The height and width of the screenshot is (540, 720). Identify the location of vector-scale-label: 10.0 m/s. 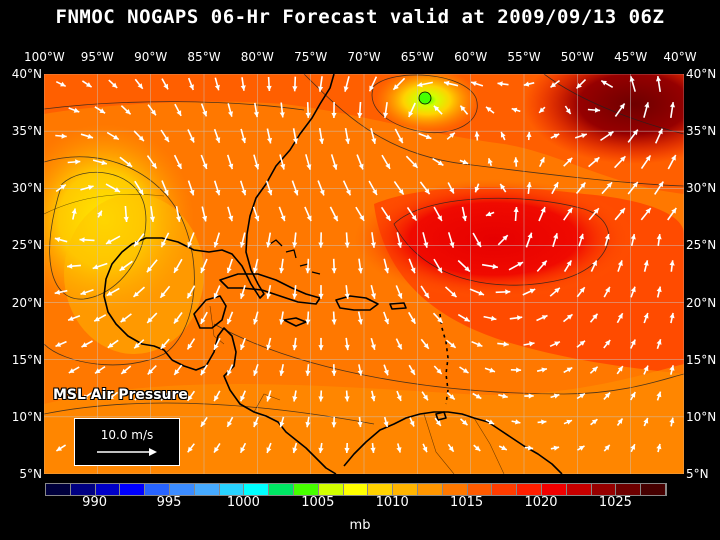
(127, 435).